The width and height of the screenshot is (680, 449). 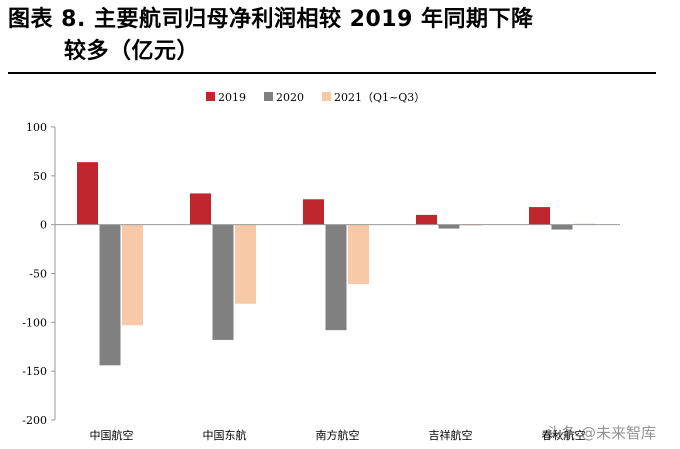 I want to click on category-label-0: 中国航空, so click(x=112, y=435).